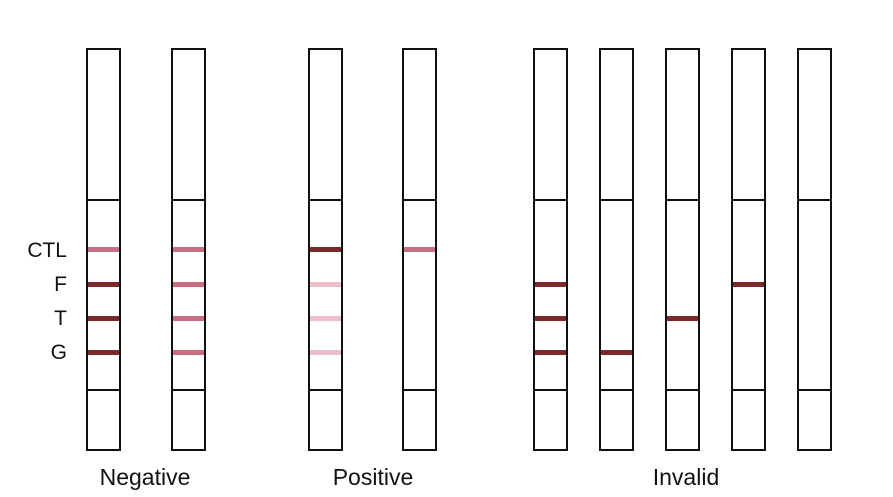  I want to click on line-label-f: F, so click(60, 284).